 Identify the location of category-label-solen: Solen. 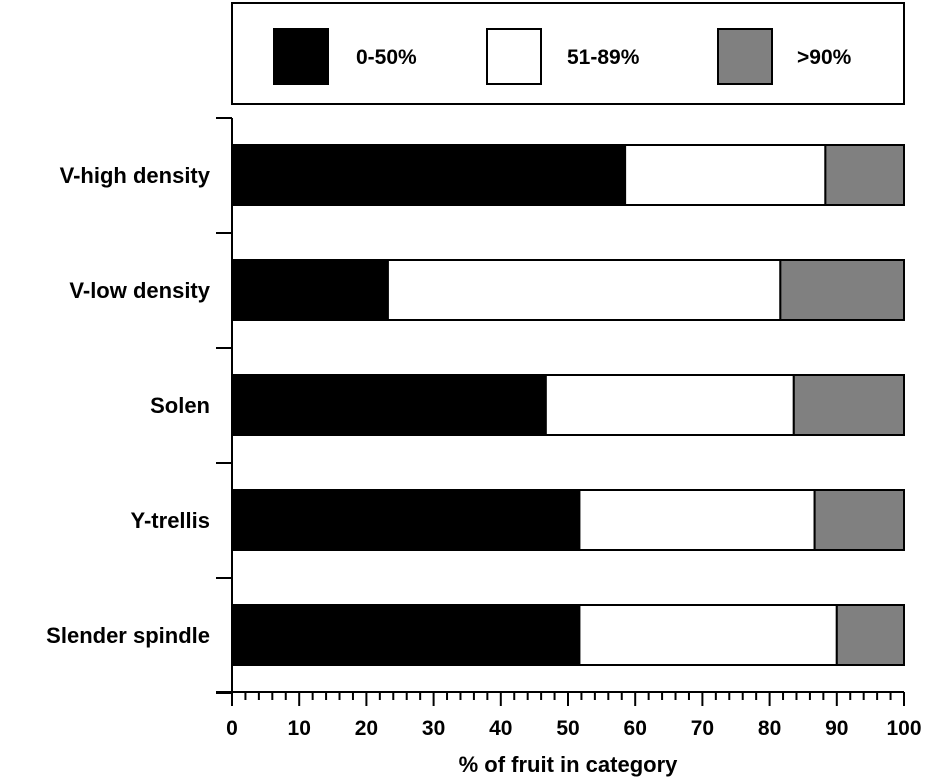
(180, 405).